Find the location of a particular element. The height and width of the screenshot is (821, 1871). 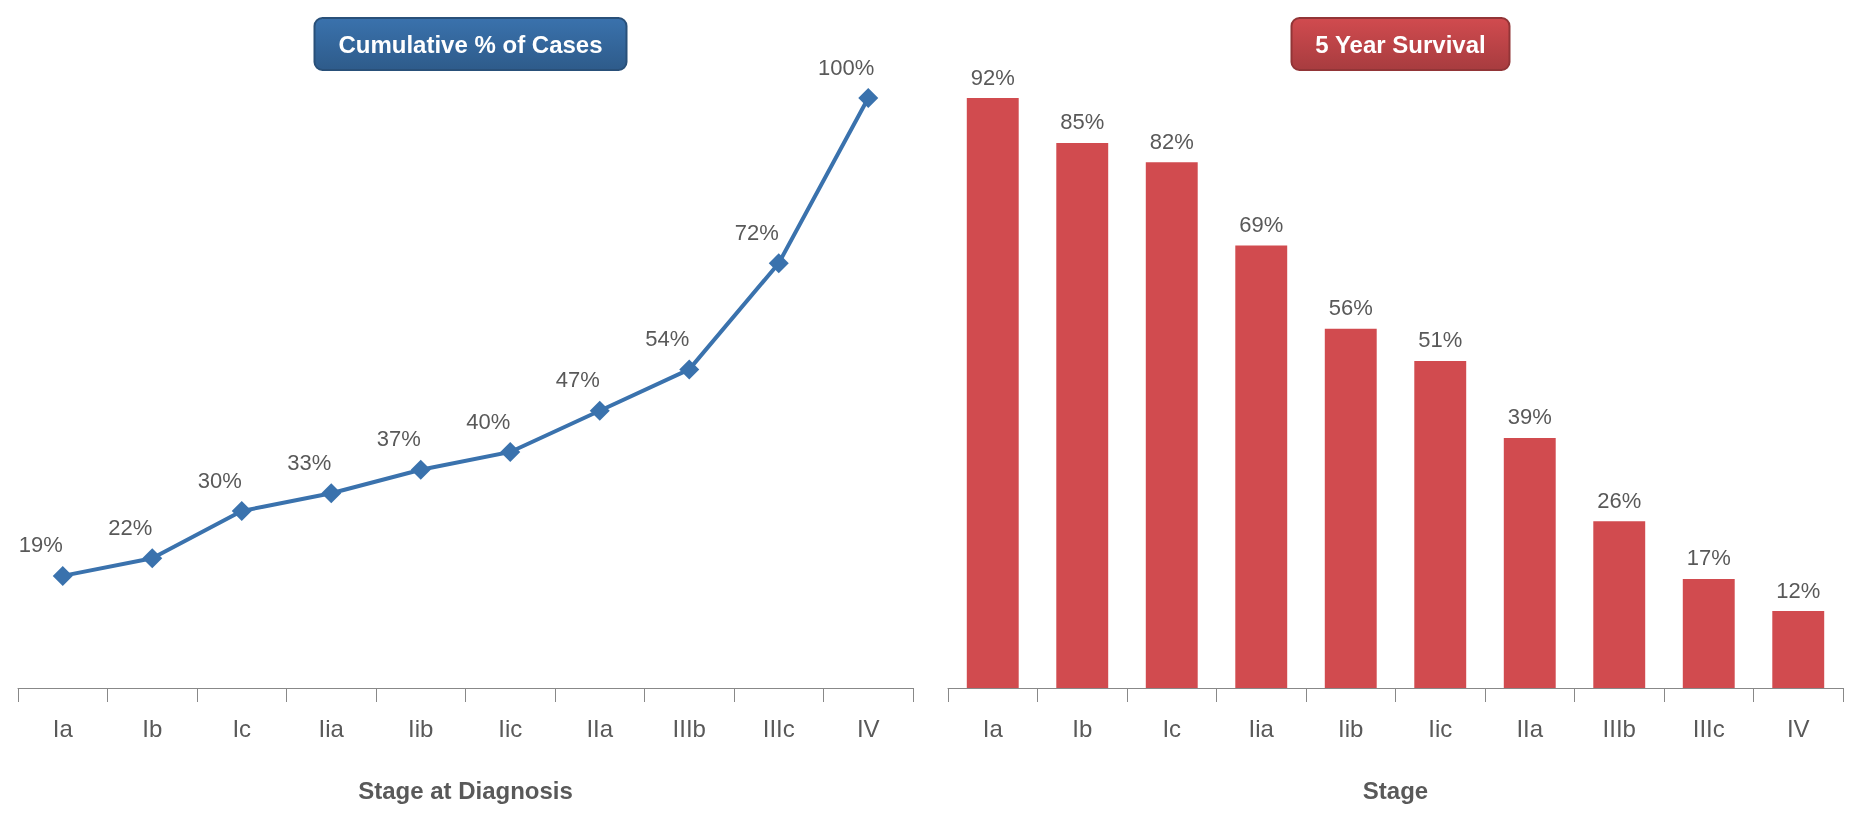

data-label: 19% is located at coordinates (40, 545).